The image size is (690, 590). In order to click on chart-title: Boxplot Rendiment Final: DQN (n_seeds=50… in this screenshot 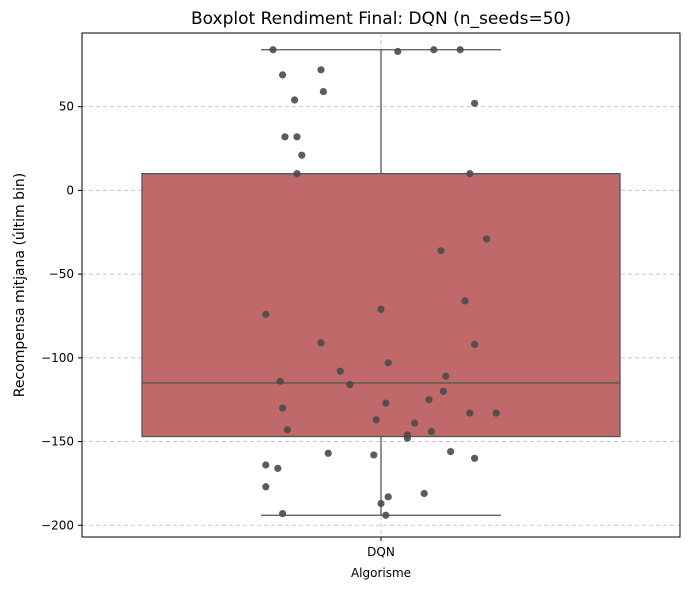, I will do `click(381, 19)`.